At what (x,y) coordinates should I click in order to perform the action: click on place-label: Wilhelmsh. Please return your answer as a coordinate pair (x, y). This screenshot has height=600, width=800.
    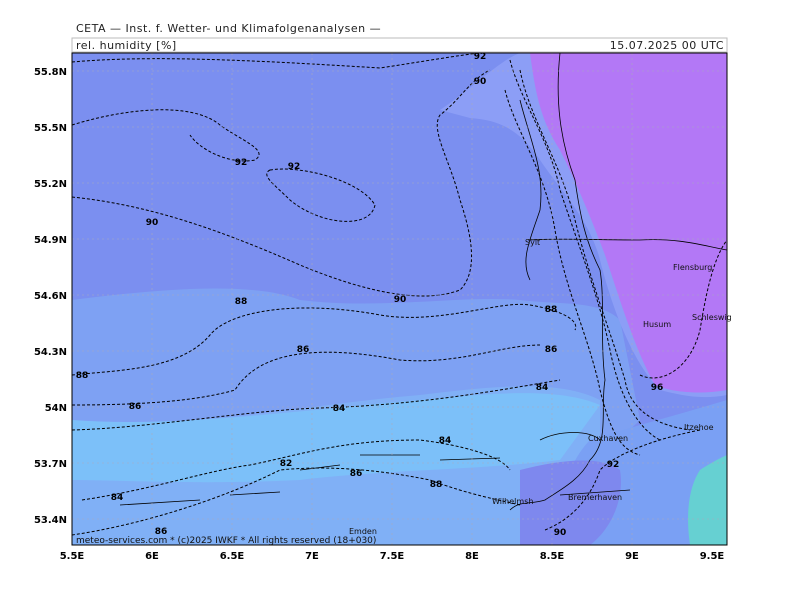
    Looking at the image, I should click on (512, 501).